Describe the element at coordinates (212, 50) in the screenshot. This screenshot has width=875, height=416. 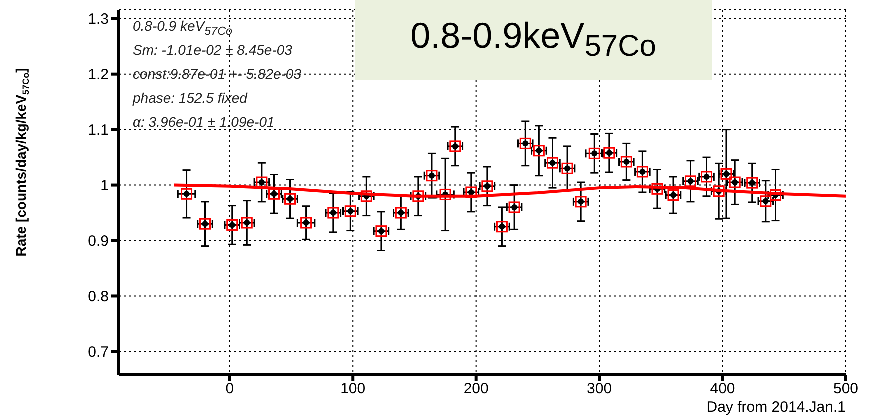
I see `annotation: Sm: -1.01e-02 ± 8.45e-03` at that location.